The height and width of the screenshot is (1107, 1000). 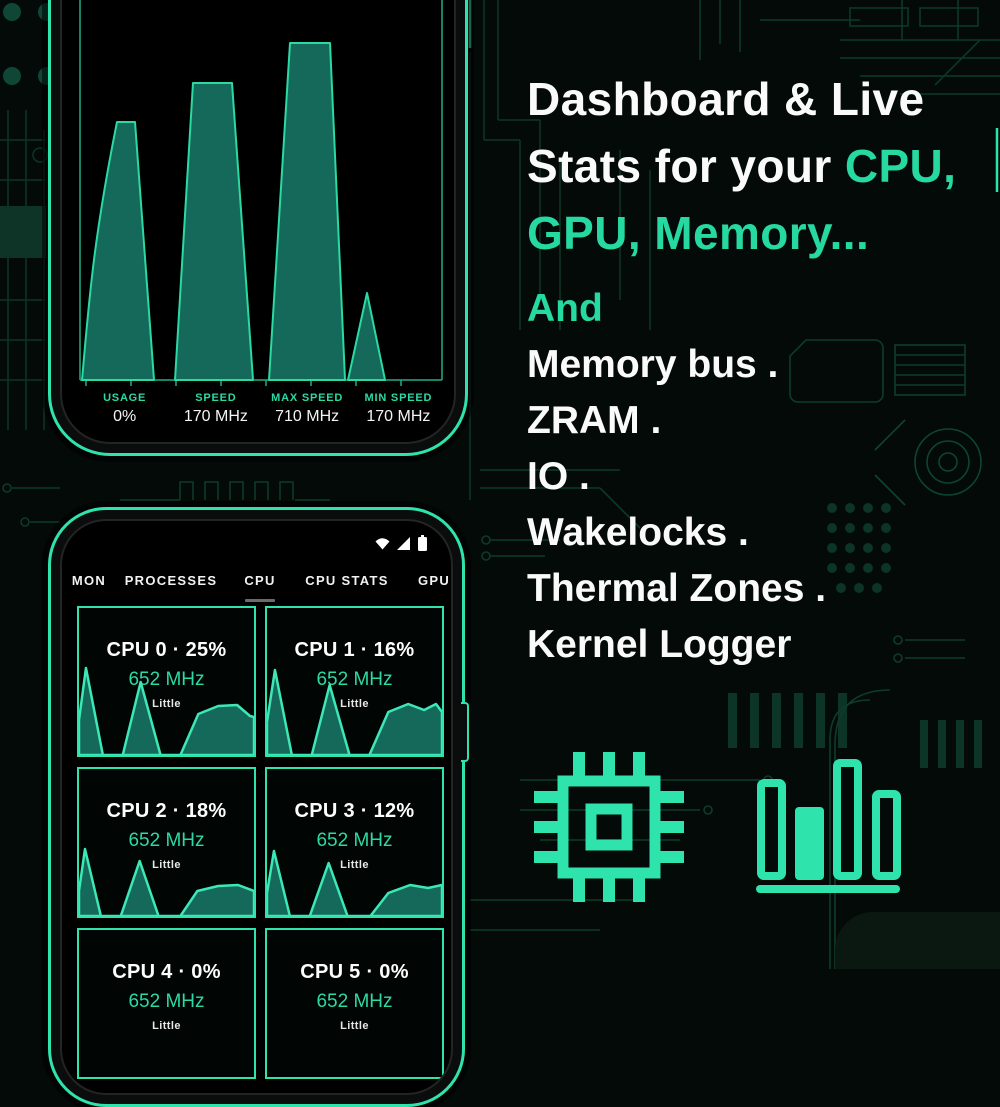 What do you see at coordinates (594, 420) in the screenshot?
I see `feature-item: ZRAM .` at bounding box center [594, 420].